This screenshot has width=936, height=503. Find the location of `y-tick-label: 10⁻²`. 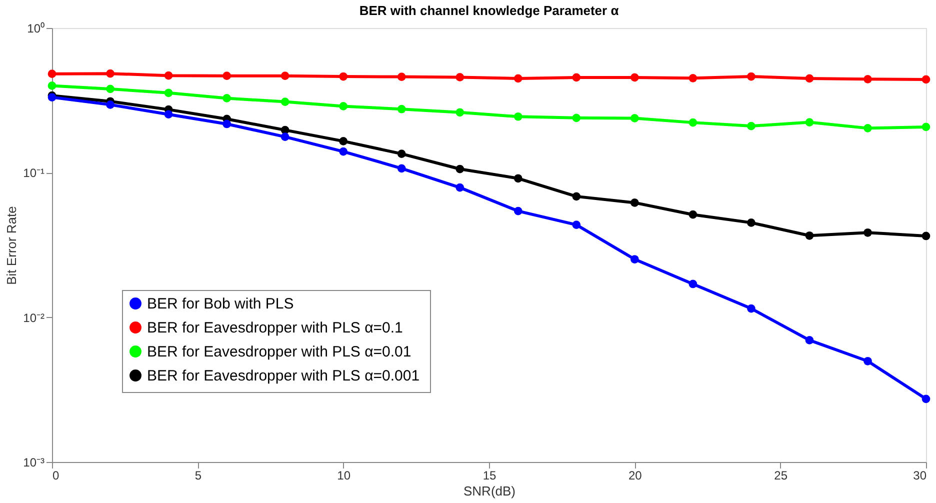

y-tick-label: 10⁻² is located at coordinates (34, 317).